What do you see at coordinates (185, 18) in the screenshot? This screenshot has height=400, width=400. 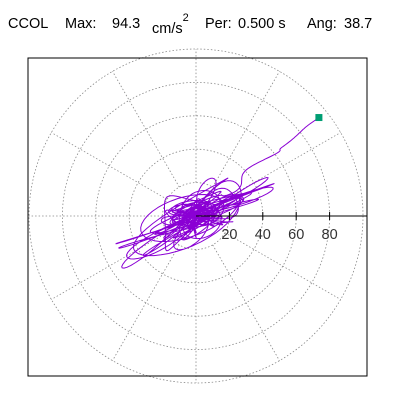 I see `max-unit-exponent: 2` at bounding box center [185, 18].